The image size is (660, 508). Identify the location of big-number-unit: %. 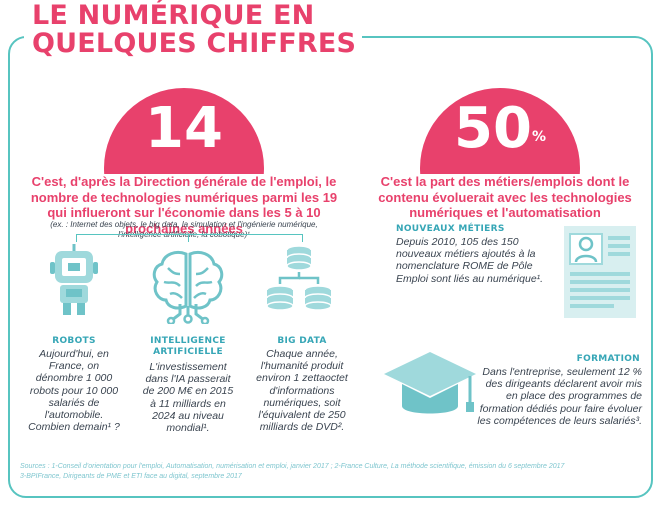
(538, 137).